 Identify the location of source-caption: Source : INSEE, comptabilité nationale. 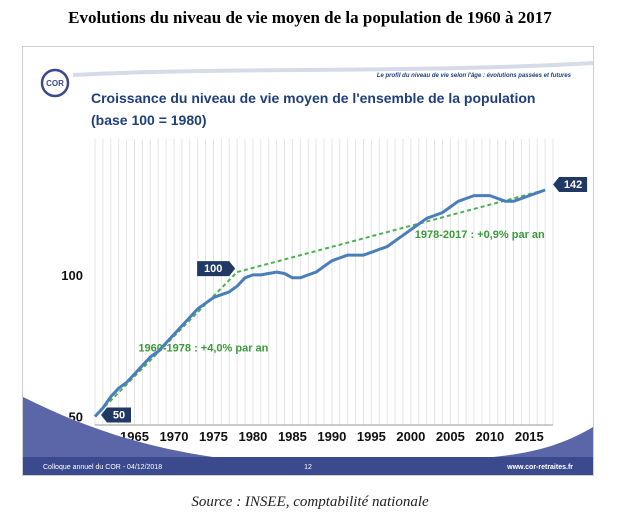
(310, 502).